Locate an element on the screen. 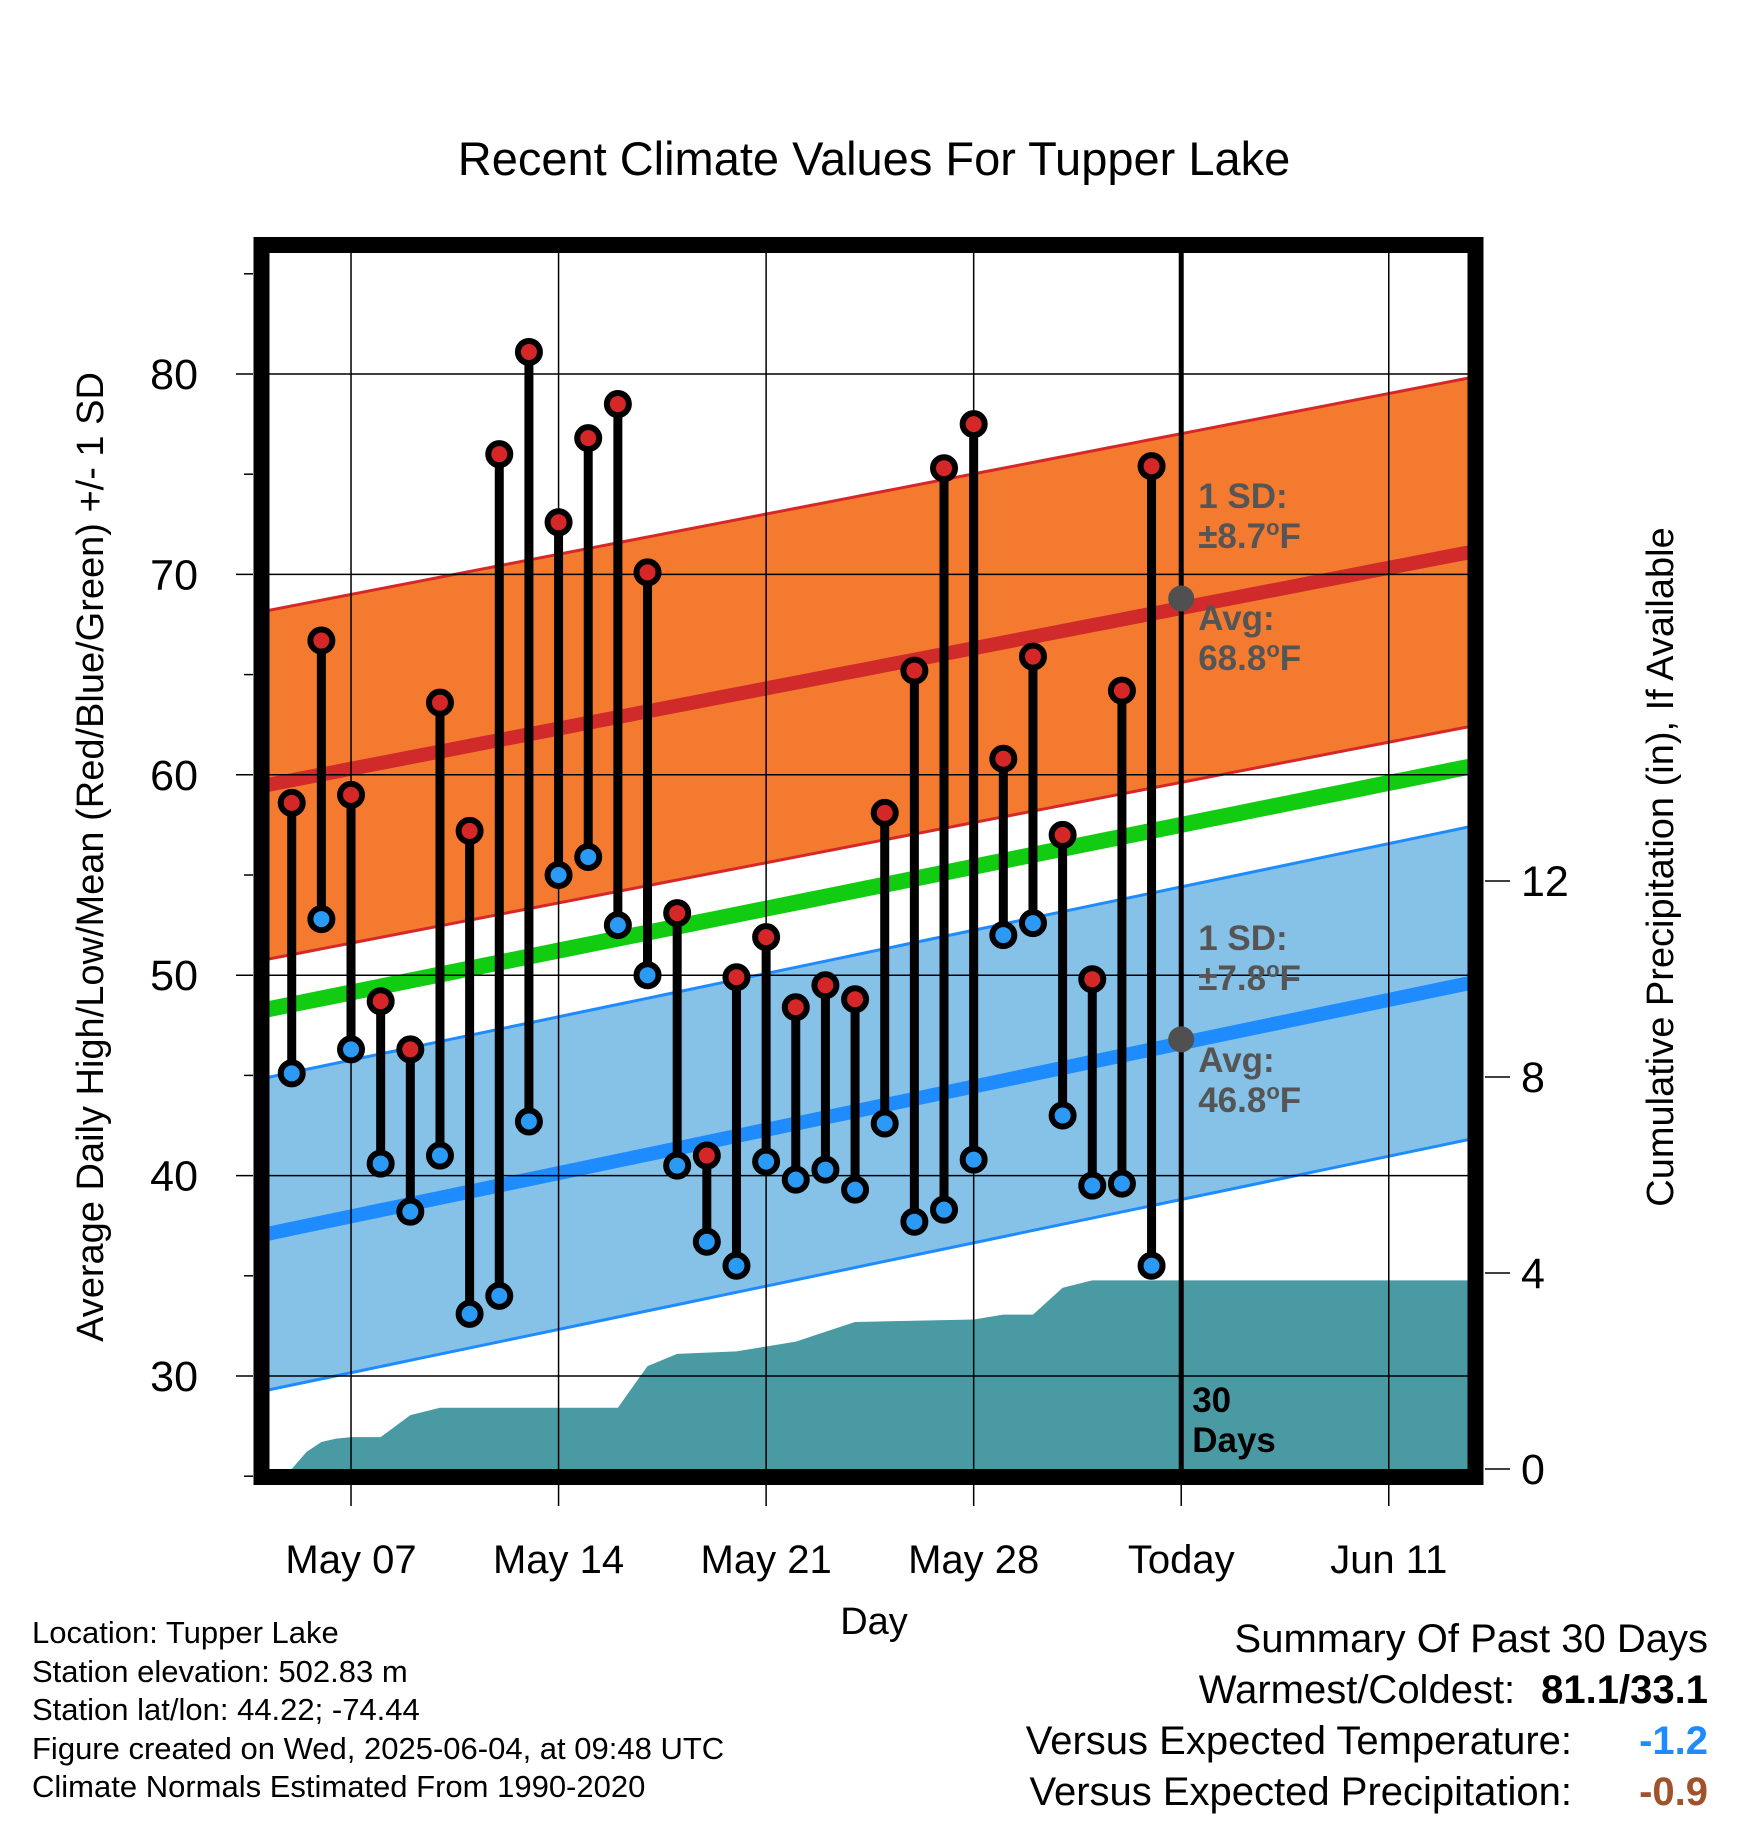 The width and height of the screenshot is (1748, 1828). y-tick-label-60: 60 is located at coordinates (174, 776).